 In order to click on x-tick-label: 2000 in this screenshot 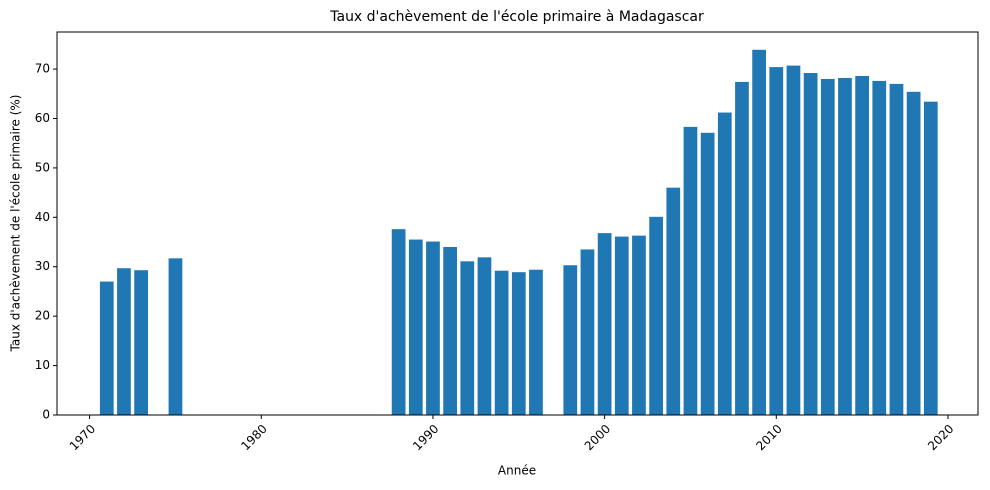, I will do `click(597, 437)`.